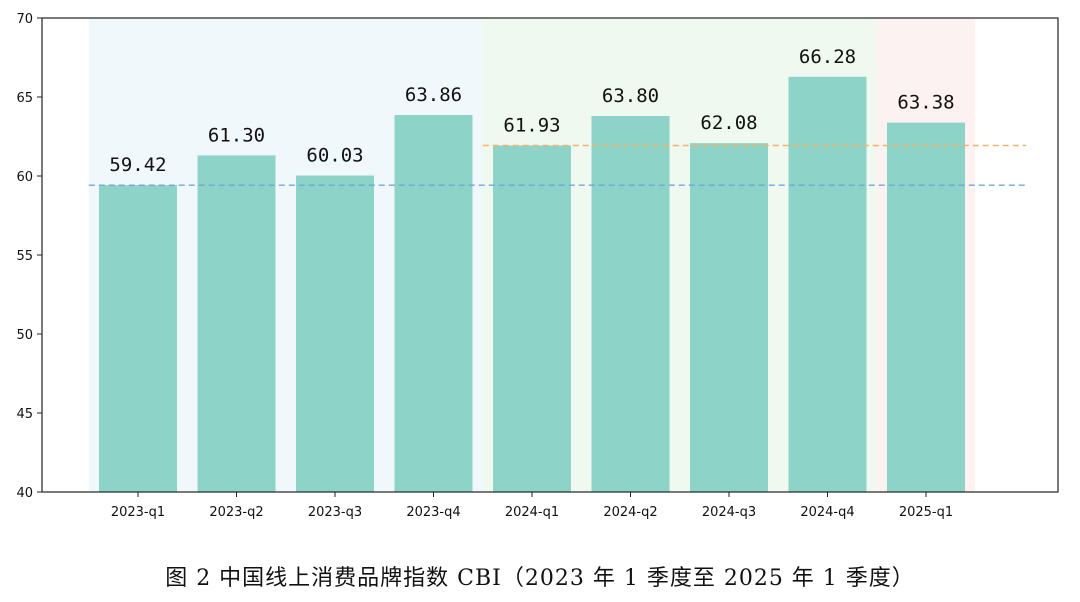  What do you see at coordinates (138, 512) in the screenshot?
I see `x-tick-label-2023-q1: 2023-q1` at bounding box center [138, 512].